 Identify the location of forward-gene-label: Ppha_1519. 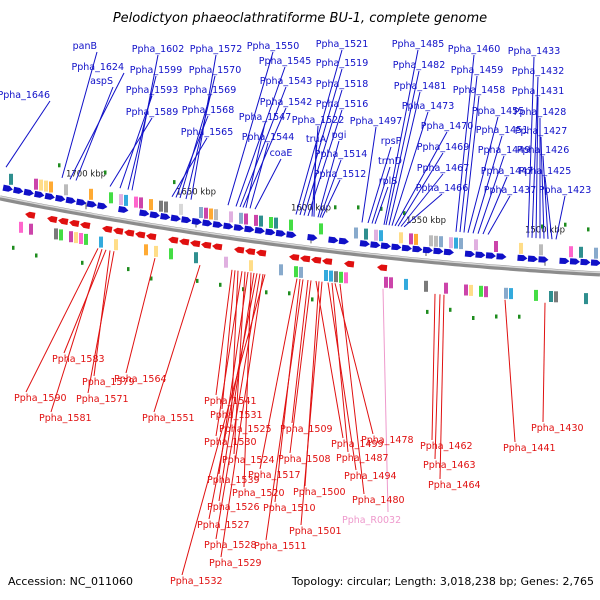
(342, 63).